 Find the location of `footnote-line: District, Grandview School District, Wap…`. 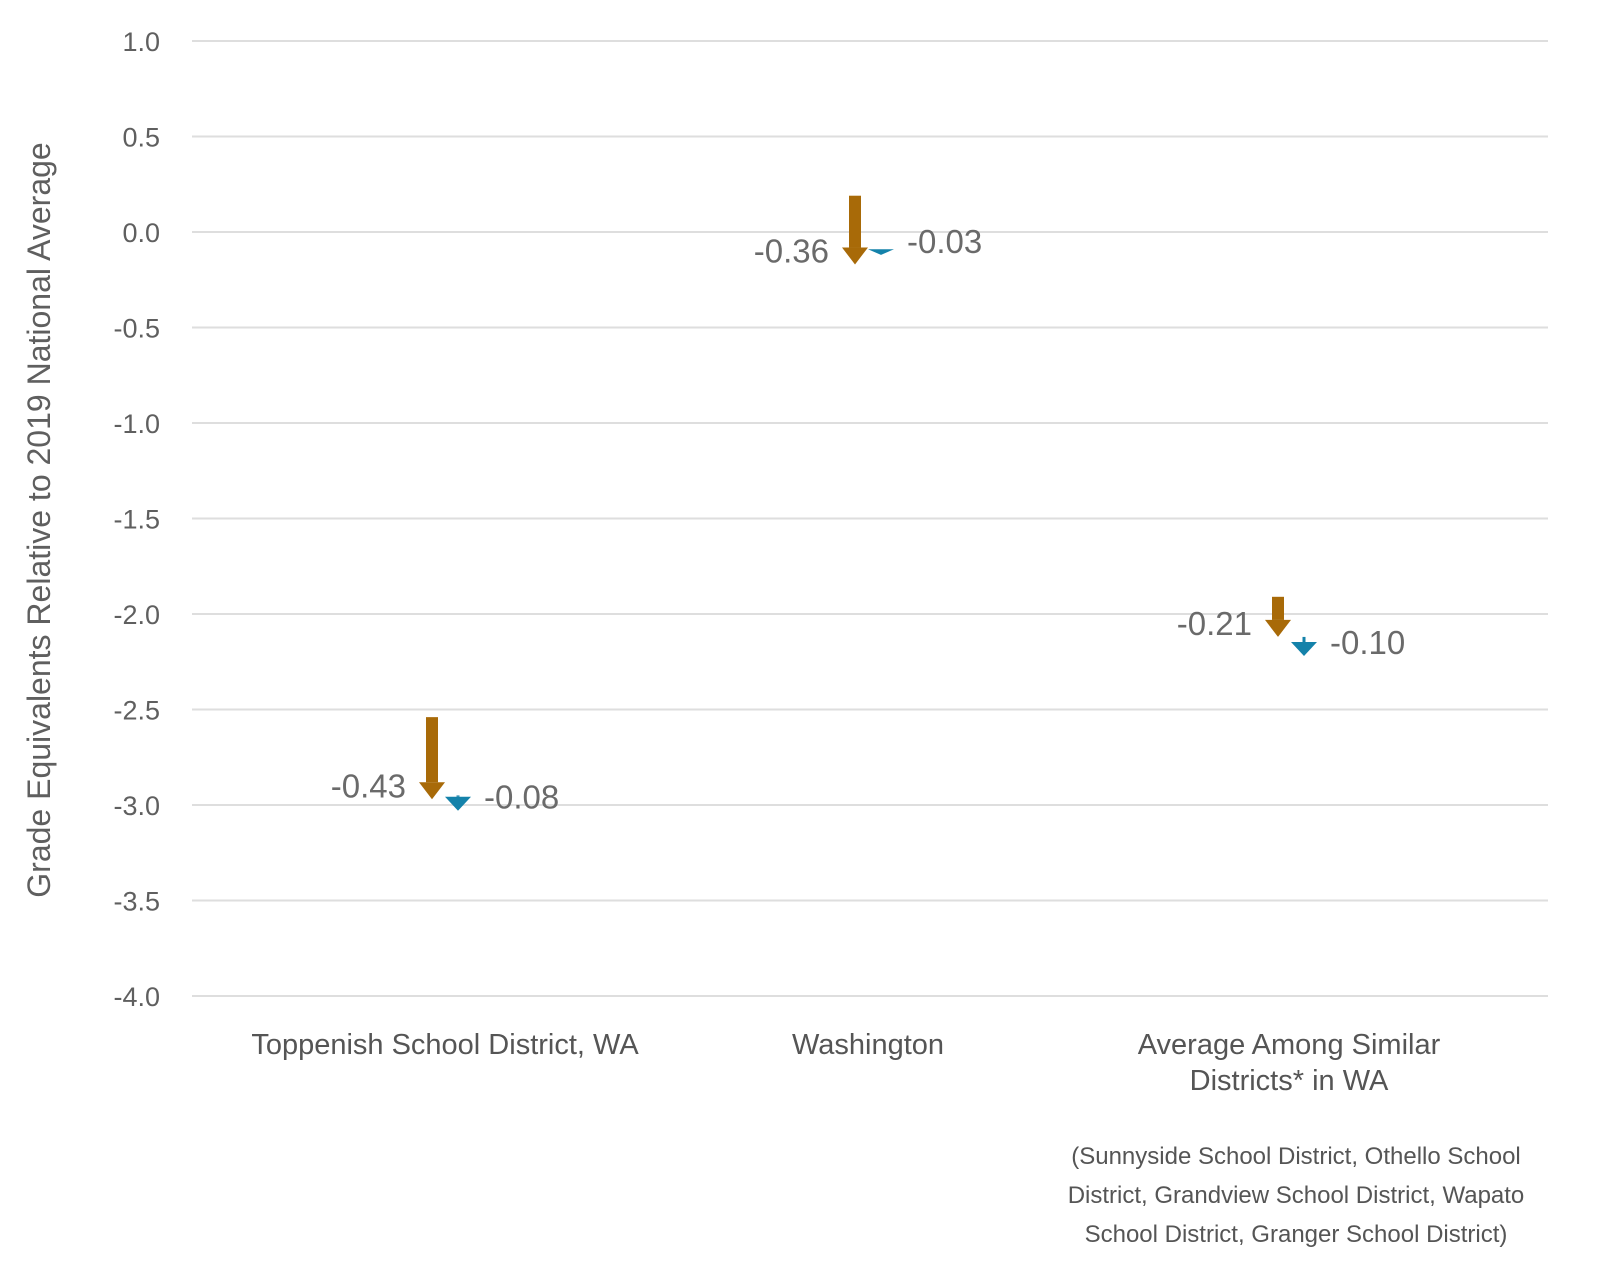

footnote-line: District, Grandview School District, Wap… is located at coordinates (1296, 1195).